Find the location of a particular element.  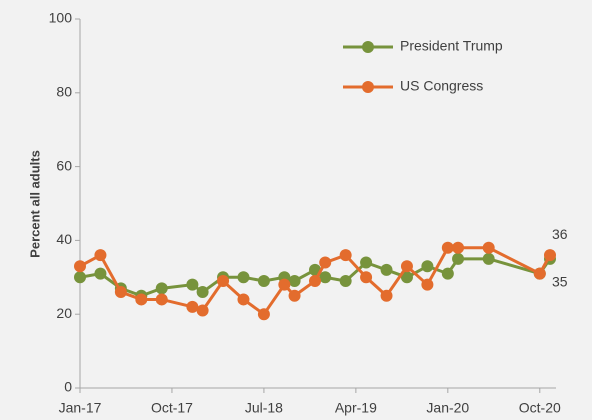

x-tick-label: Oct-20 is located at coordinates (540, 408).